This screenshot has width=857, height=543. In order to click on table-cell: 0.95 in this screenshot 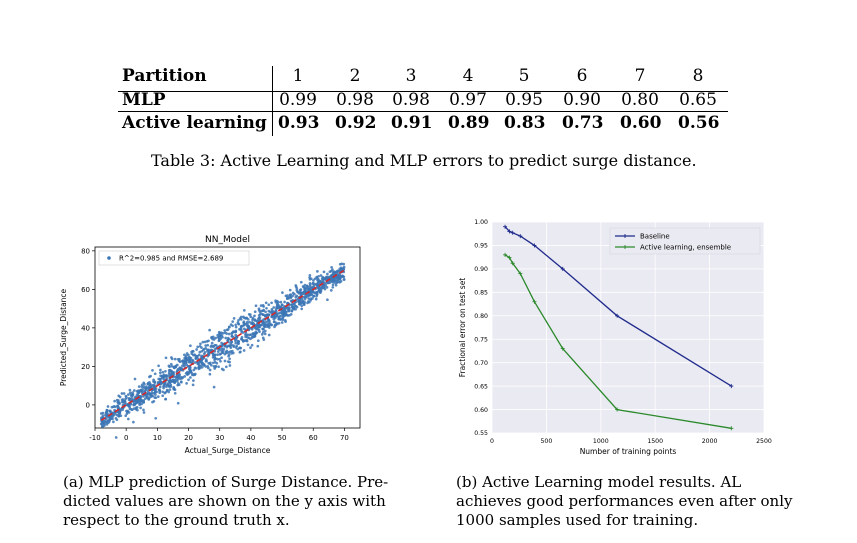, I will do `click(524, 100)`.